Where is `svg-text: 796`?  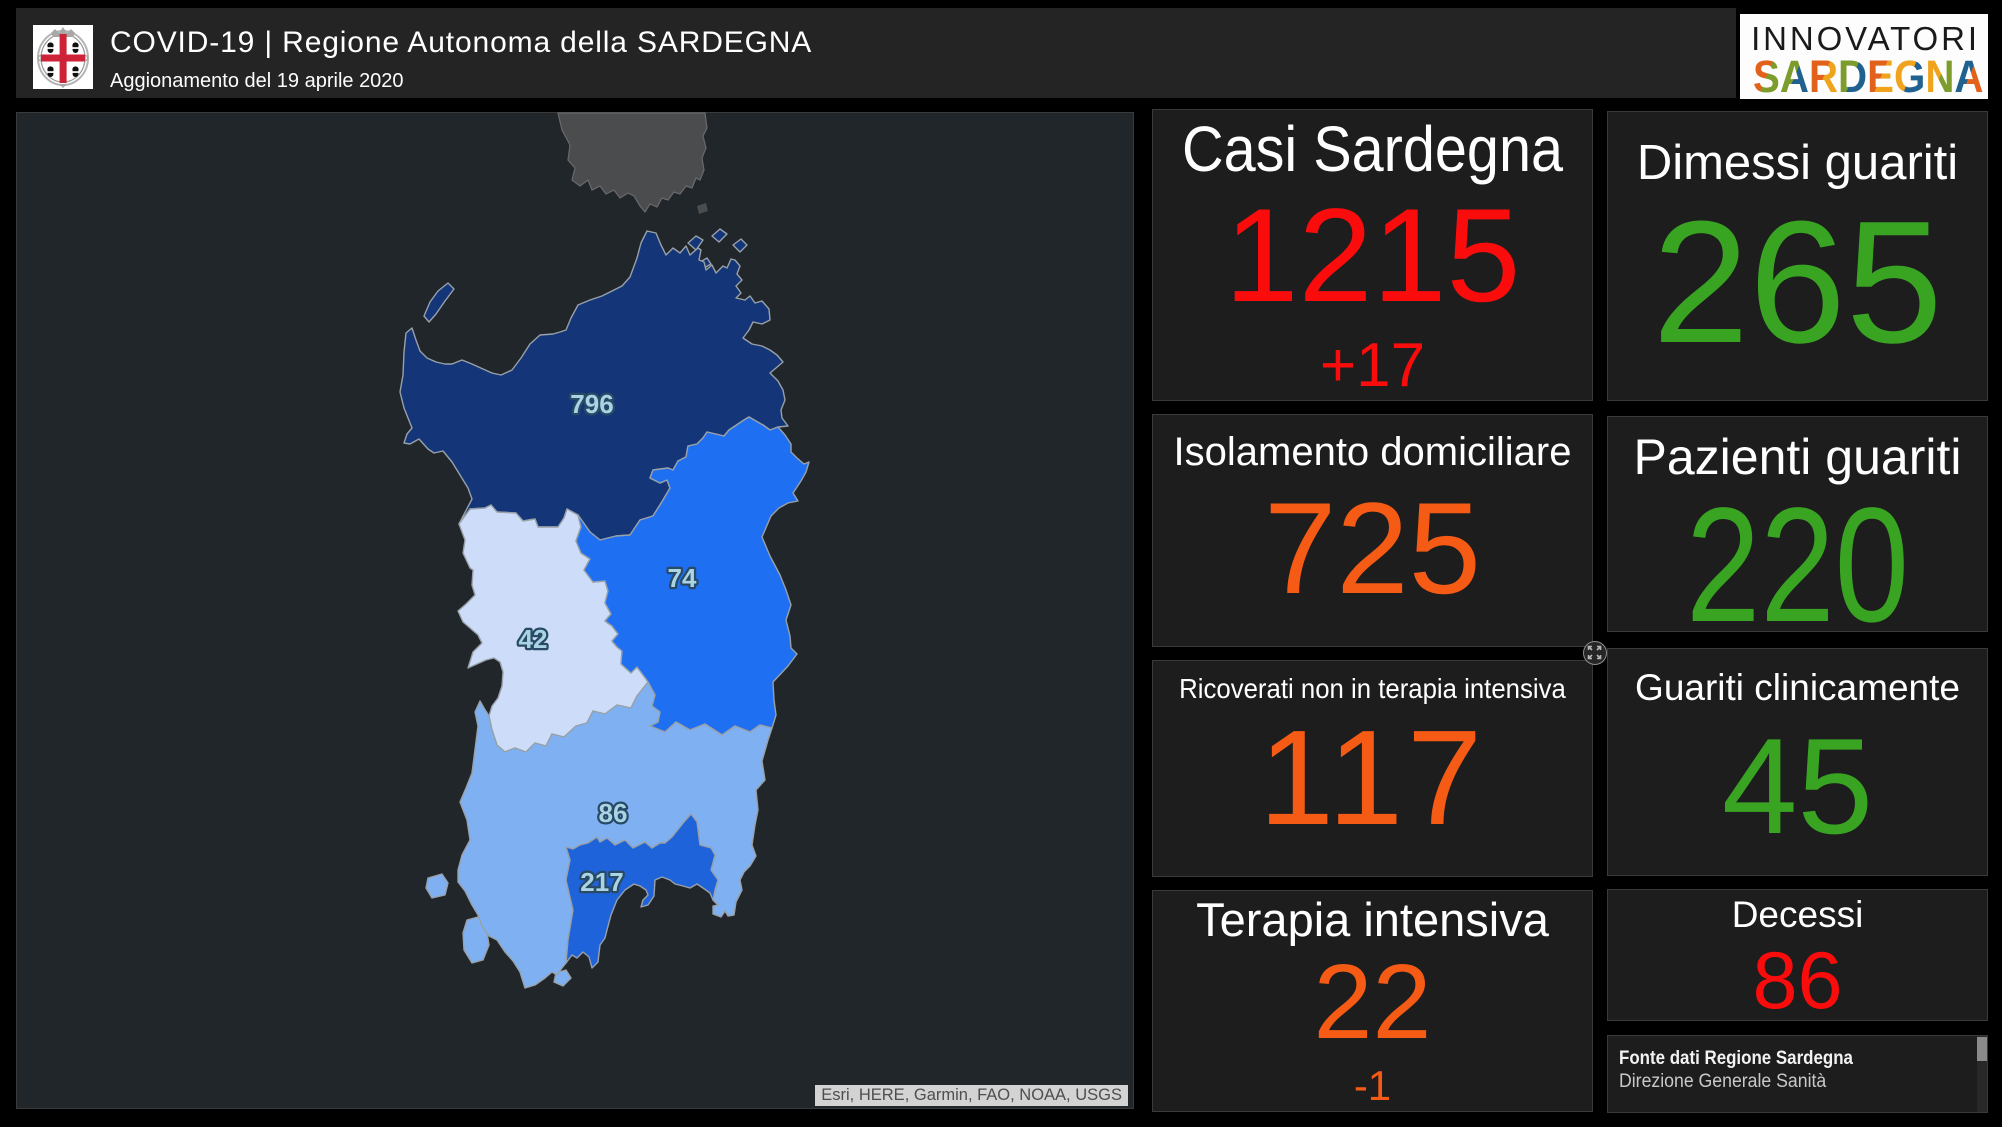 svg-text: 796 is located at coordinates (591, 404).